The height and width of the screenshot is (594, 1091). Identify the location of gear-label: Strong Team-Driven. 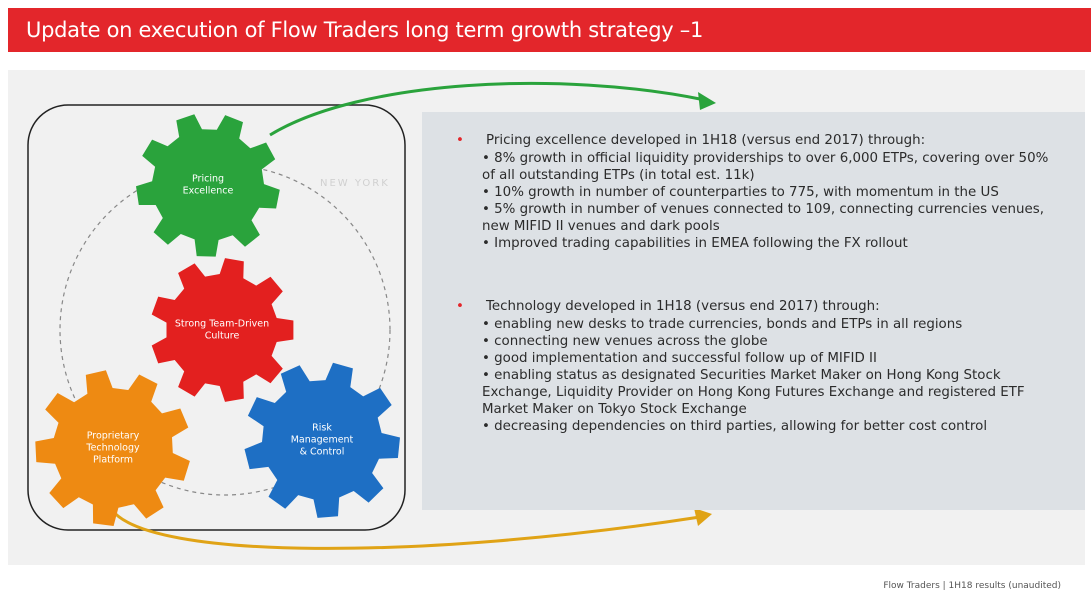
(222, 324).